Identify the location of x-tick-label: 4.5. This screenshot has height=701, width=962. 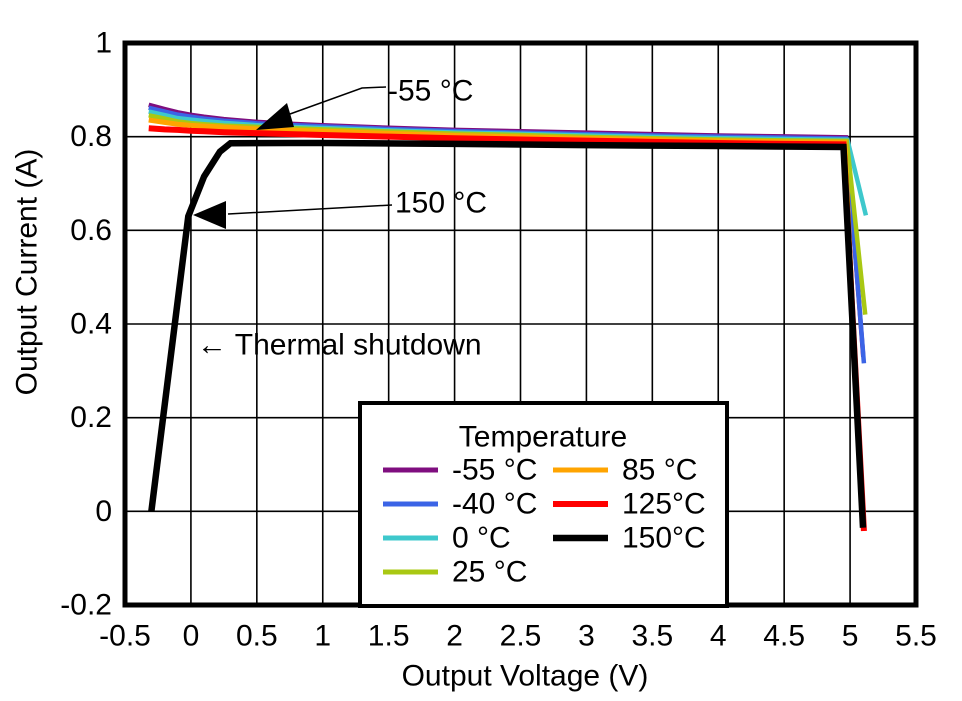
(784, 636).